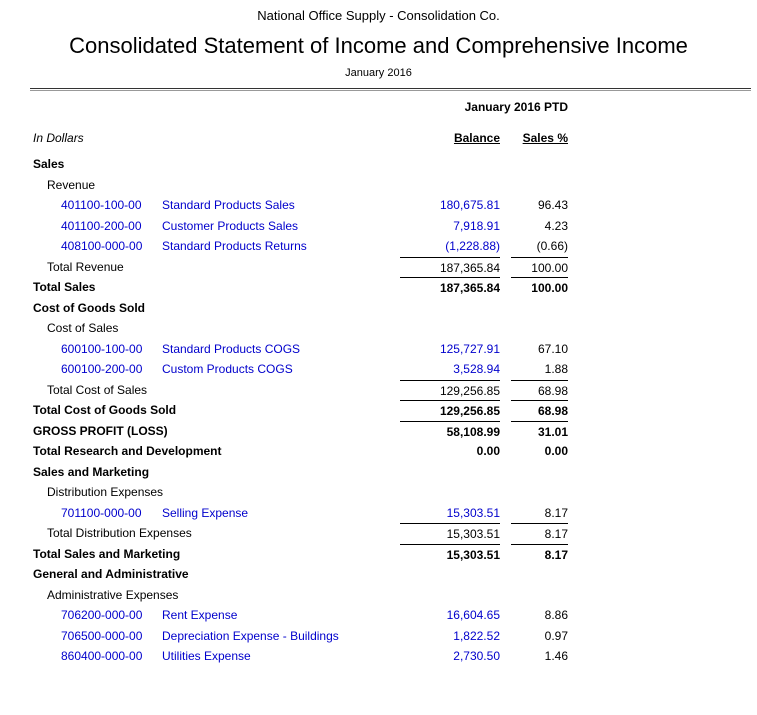 Image resolution: width=757 pixels, height=715 pixels. I want to click on row-label: 860400-000-00 Utilities Expense, so click(211, 656).